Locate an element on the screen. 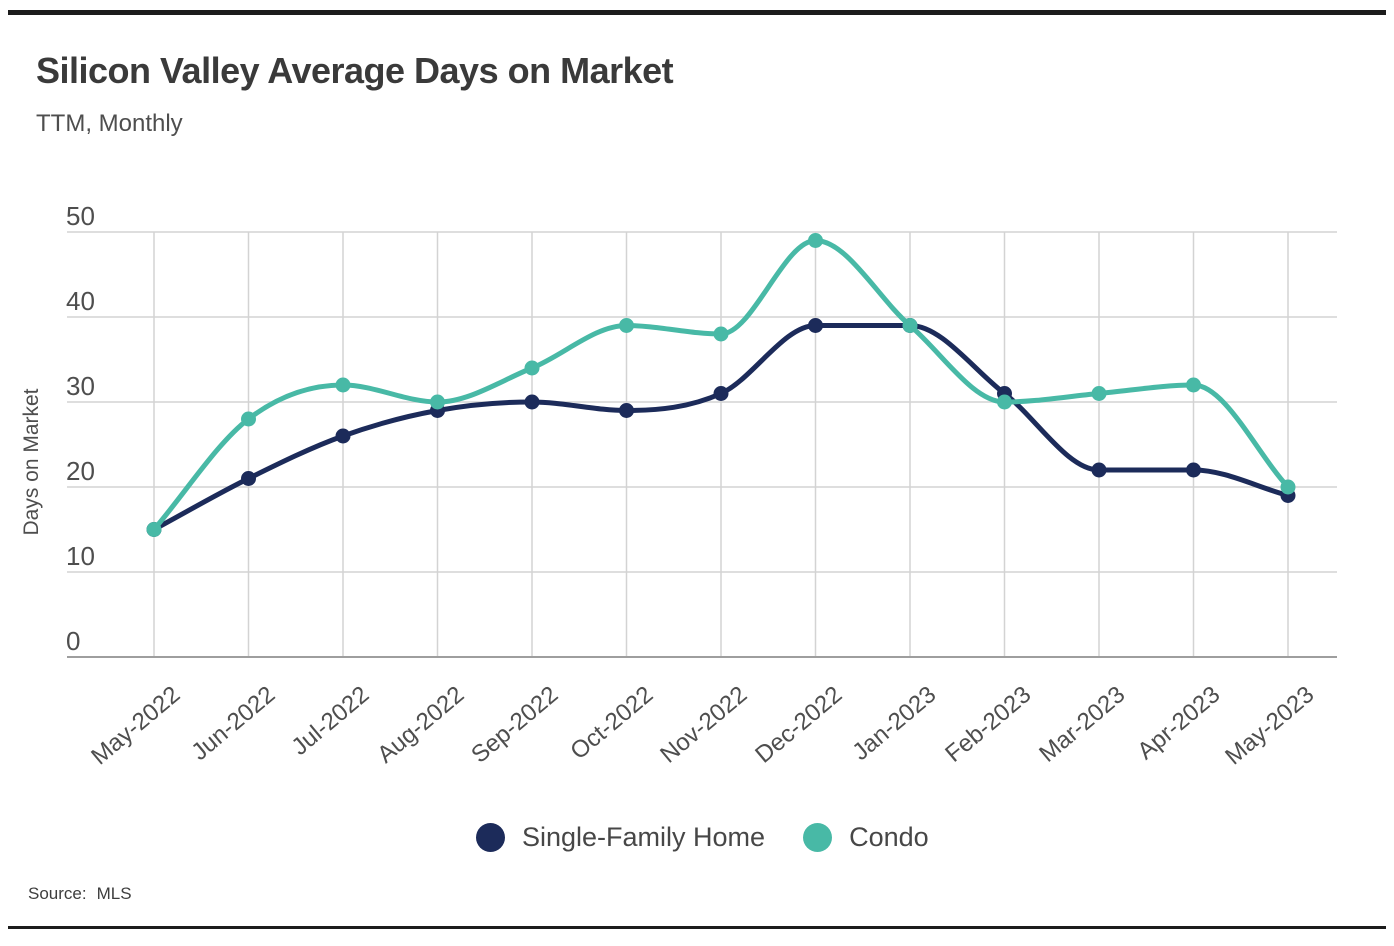  bottom-rule is located at coordinates (697, 927).